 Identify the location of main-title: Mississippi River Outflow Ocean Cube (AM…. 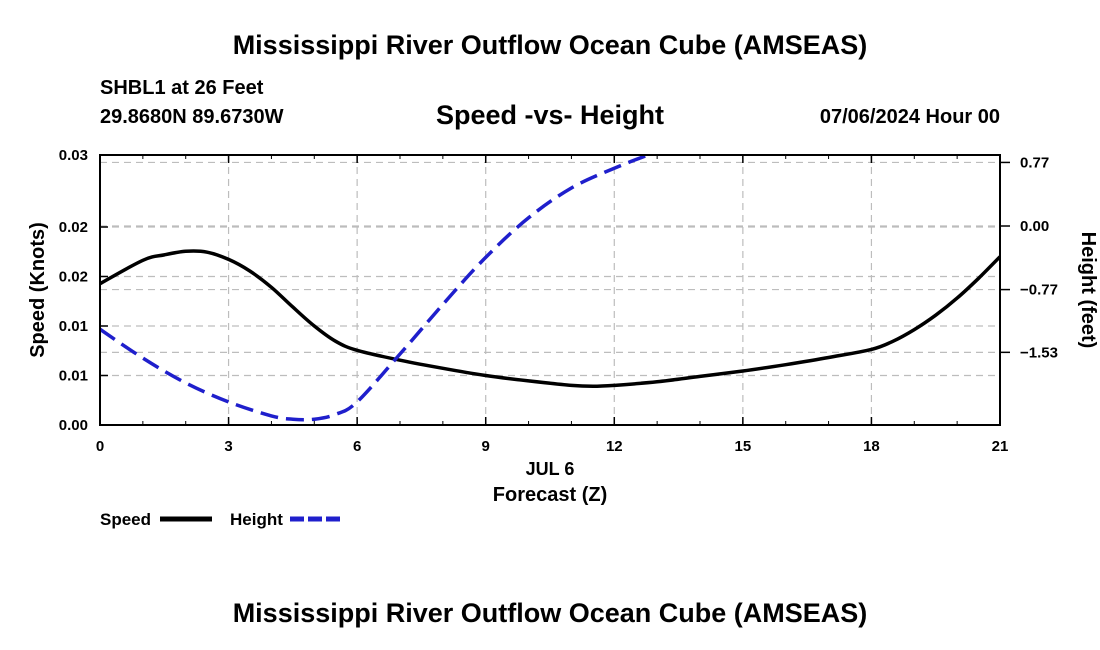
(550, 45).